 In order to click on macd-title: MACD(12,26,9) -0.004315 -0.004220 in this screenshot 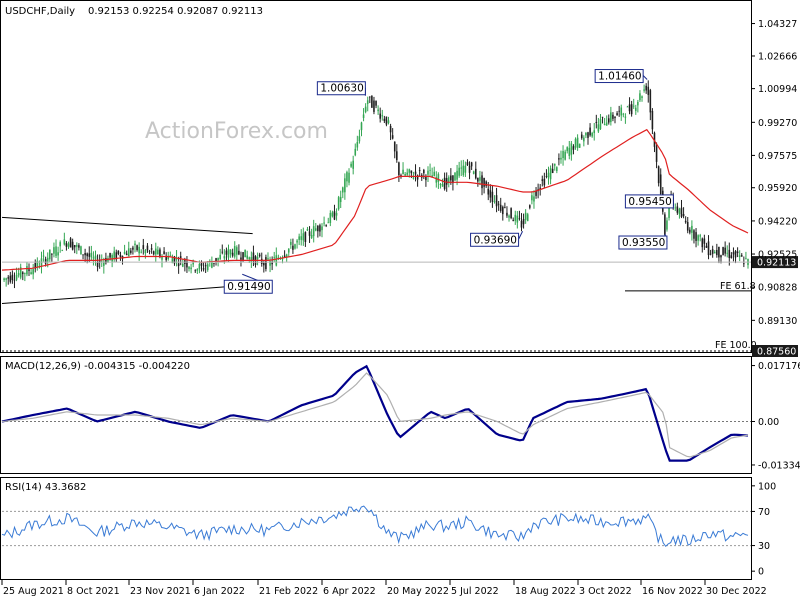, I will do `click(97, 366)`.